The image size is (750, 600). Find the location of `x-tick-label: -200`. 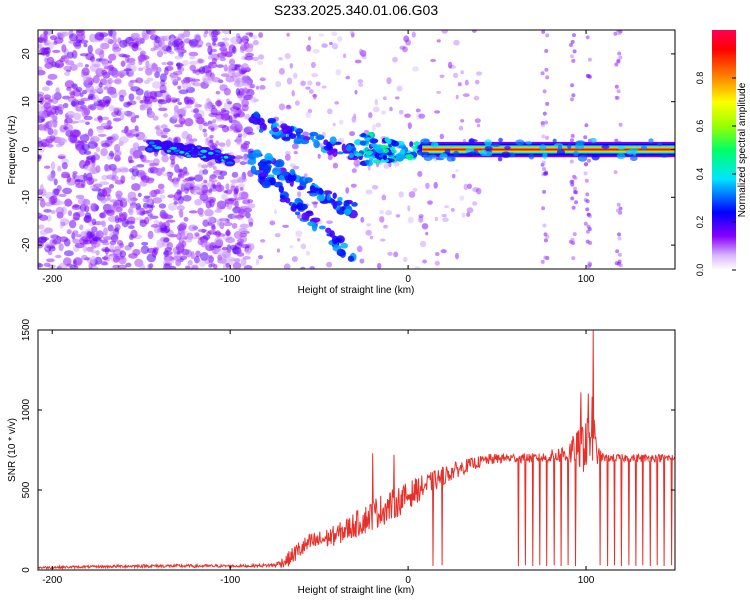

x-tick-label: -200 is located at coordinates (52, 580).